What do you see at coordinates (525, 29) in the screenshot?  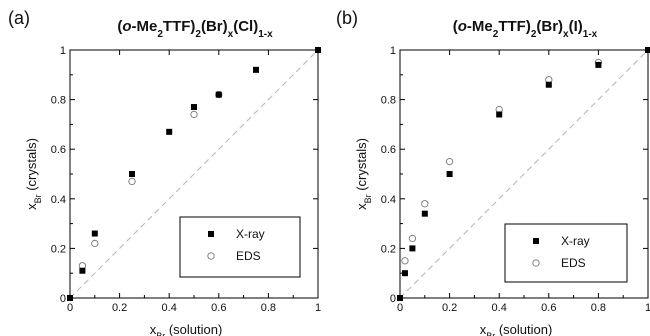 I see `chart-title: (o-Me2TTF)2(Br)x(I)1-x` at bounding box center [525, 29].